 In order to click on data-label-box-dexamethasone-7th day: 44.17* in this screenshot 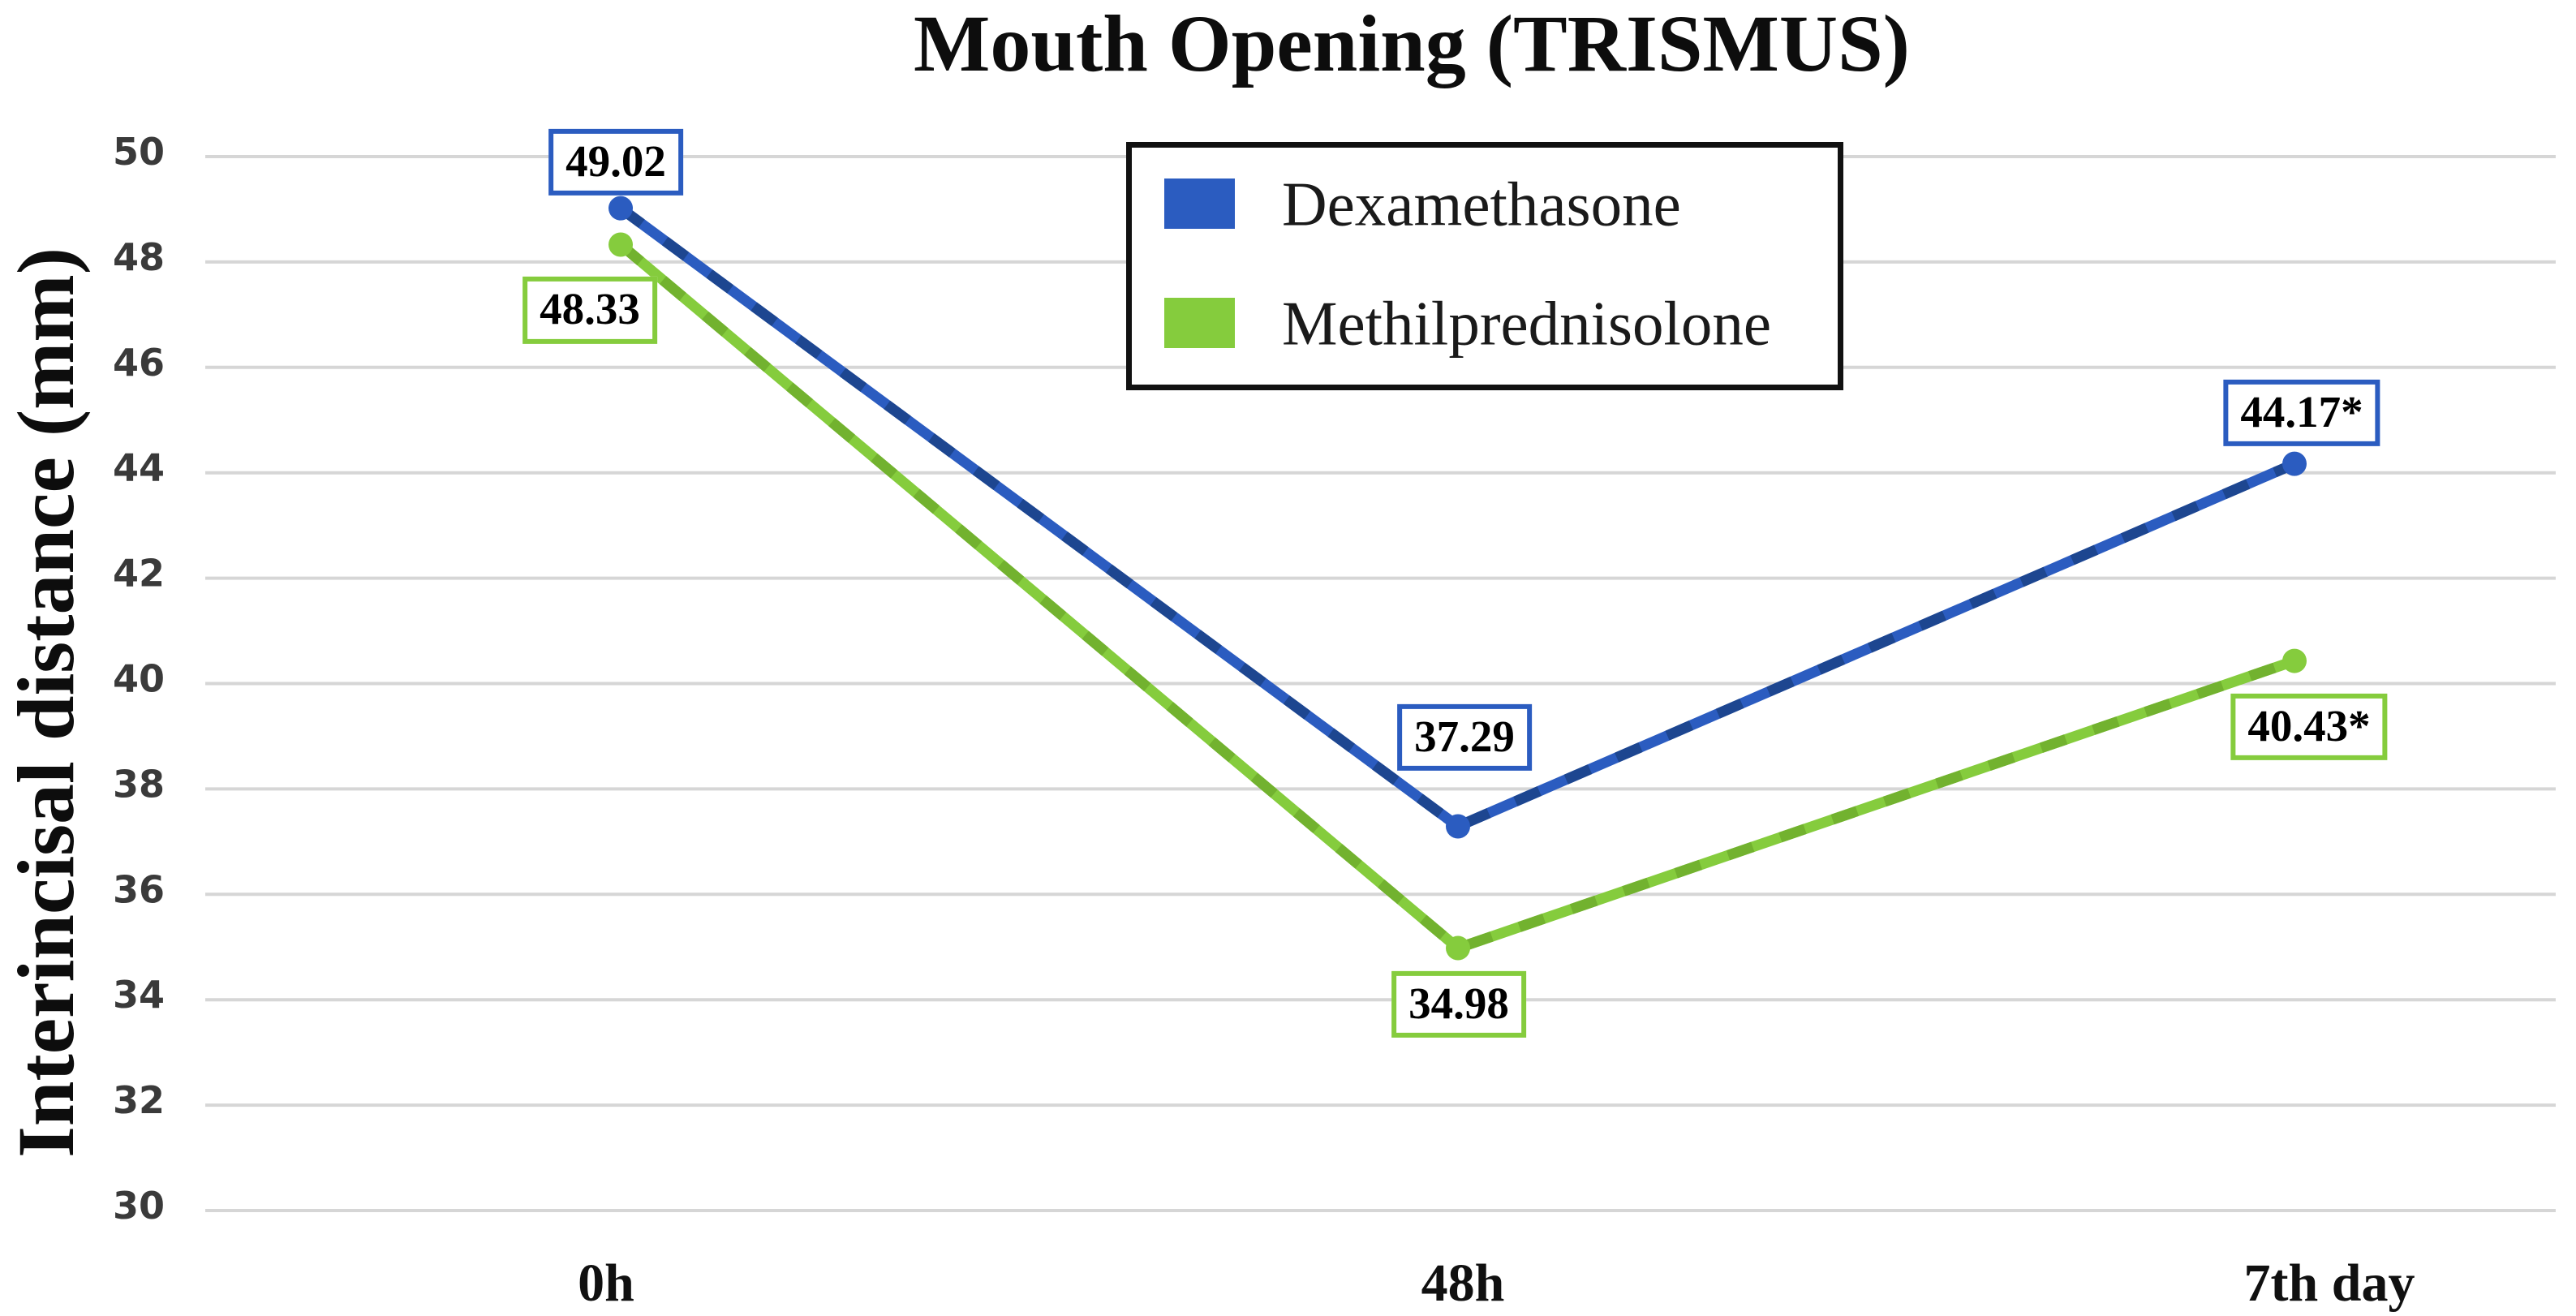, I will do `click(2301, 412)`.